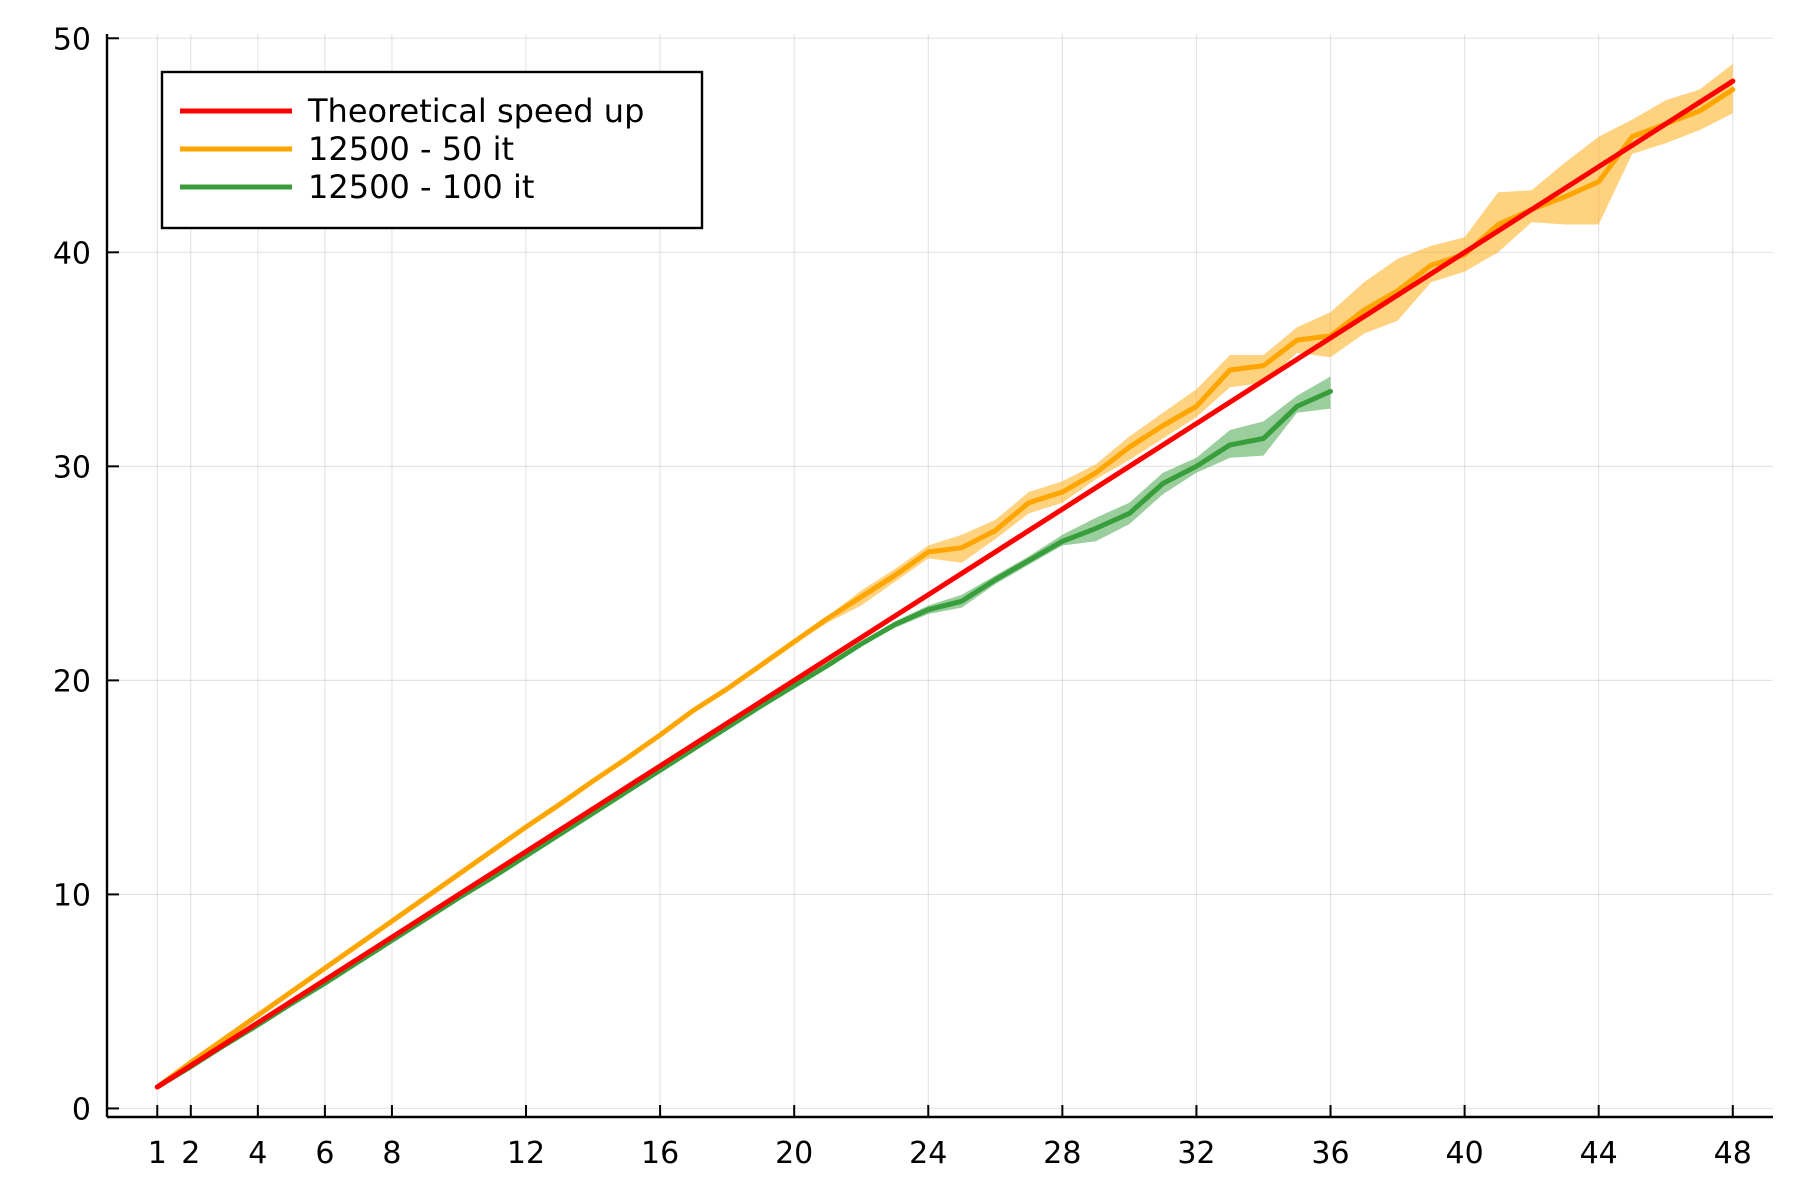 The image size is (1800, 1200). What do you see at coordinates (1062, 1153) in the screenshot?
I see `x-tick-label: 28` at bounding box center [1062, 1153].